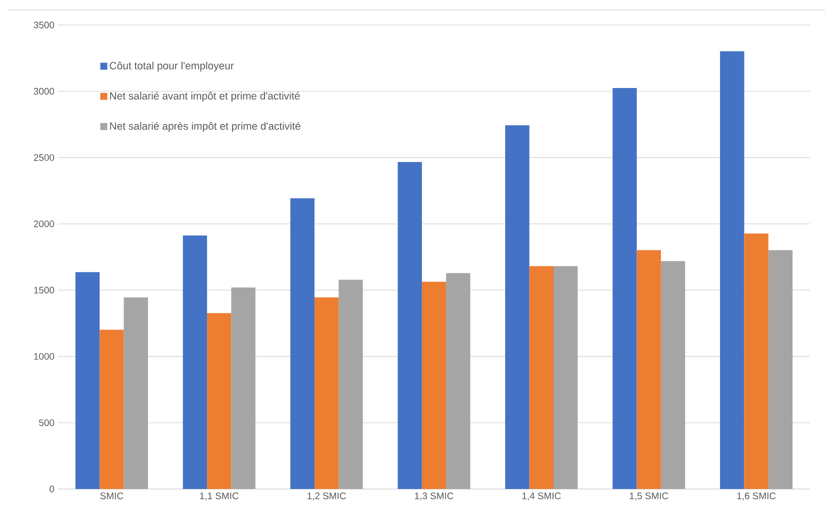 This screenshot has width=830, height=515. I want to click on x-tick-label: SMIC, so click(112, 496).